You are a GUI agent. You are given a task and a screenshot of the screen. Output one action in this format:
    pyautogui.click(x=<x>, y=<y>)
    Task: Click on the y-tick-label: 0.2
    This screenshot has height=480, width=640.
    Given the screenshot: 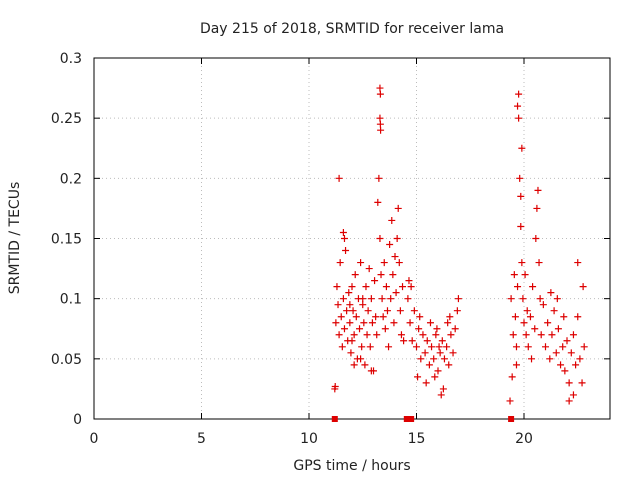 What is the action you would take?
    pyautogui.click(x=71, y=179)
    